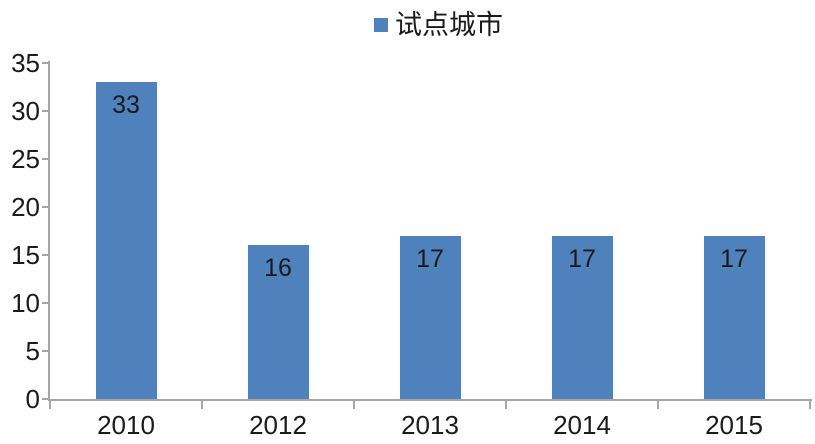 The image size is (815, 444). Describe the element at coordinates (25, 111) in the screenshot. I see `y-axis-tick-label: 30` at that location.